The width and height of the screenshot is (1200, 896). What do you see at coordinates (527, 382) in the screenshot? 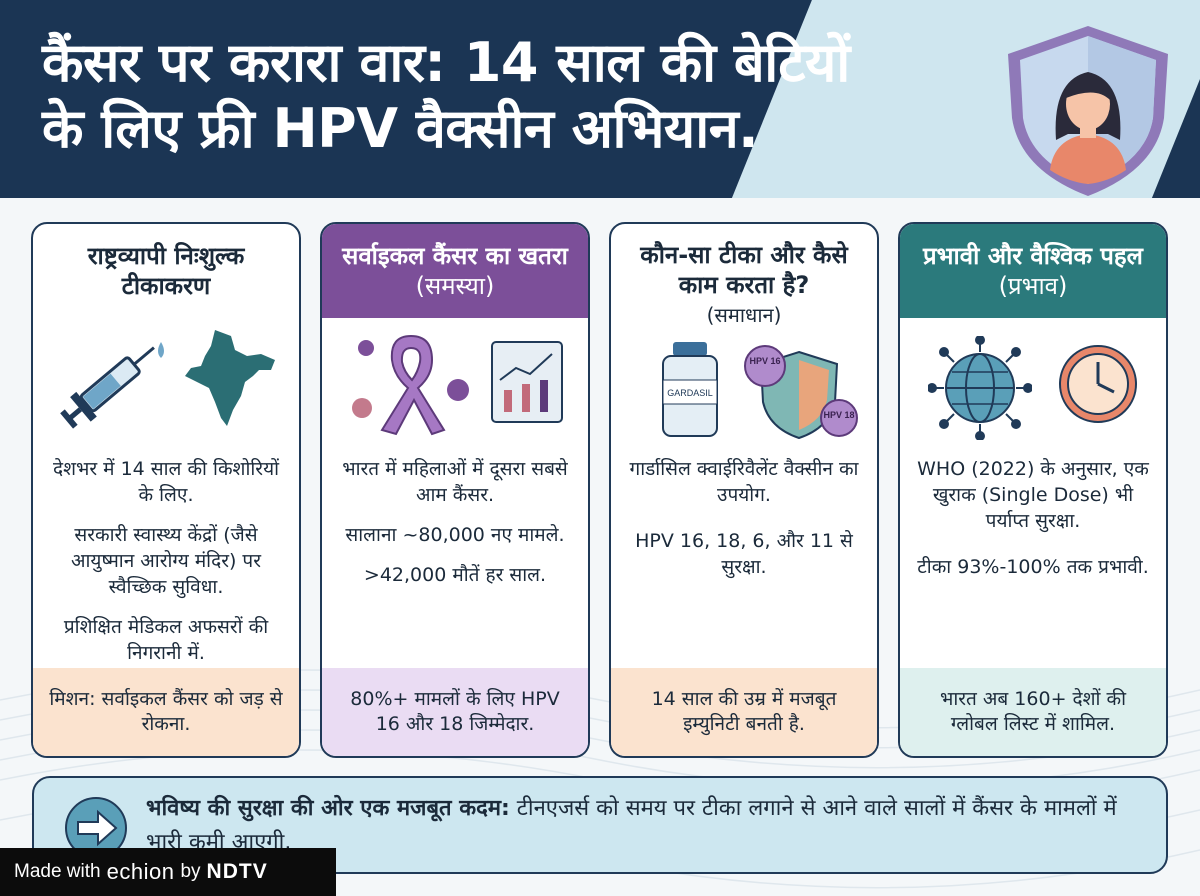
I see `declining-chart-icon` at bounding box center [527, 382].